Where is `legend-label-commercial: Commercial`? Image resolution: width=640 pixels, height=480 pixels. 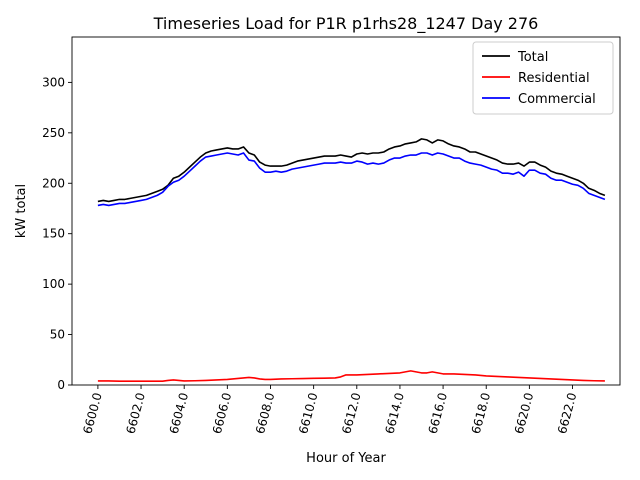
legend-label-commercial: Commercial is located at coordinates (557, 99).